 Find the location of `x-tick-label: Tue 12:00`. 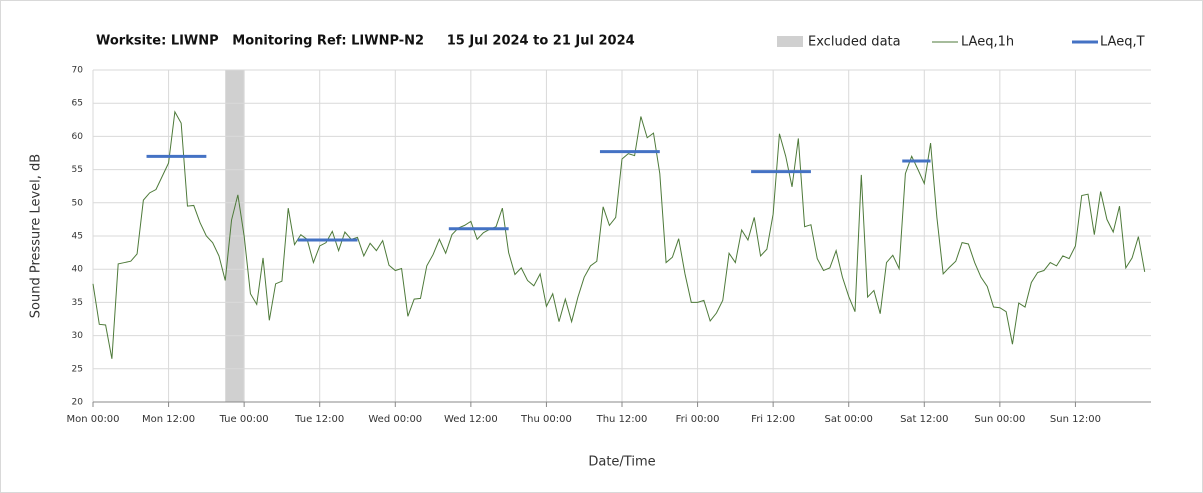

x-tick-label: Tue 12:00 is located at coordinates (319, 419).